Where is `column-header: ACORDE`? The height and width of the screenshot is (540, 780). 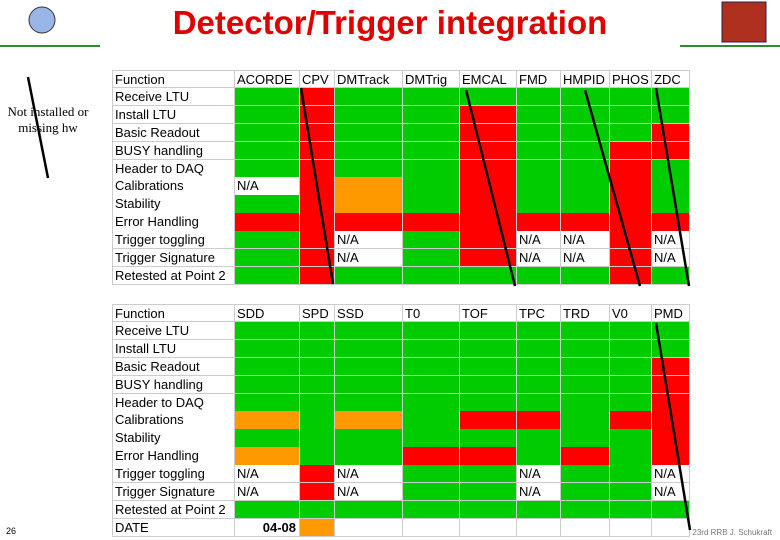
column-header: ACORDE is located at coordinates (267, 79).